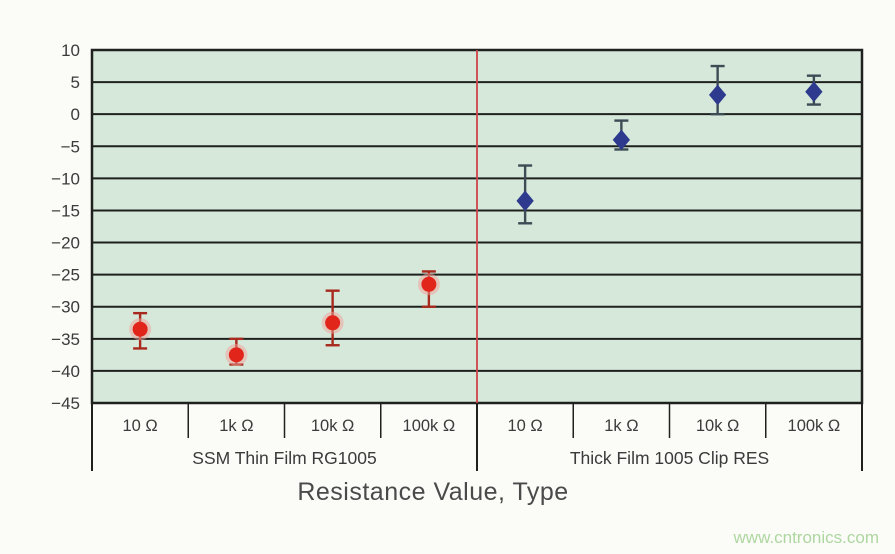  I want to click on y-tick-label: −20, so click(65, 243).